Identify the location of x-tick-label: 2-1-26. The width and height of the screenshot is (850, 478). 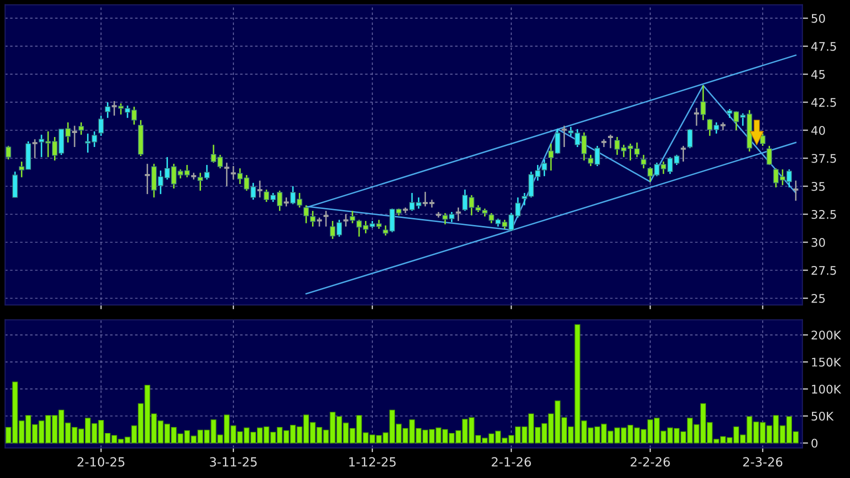
(511, 462).